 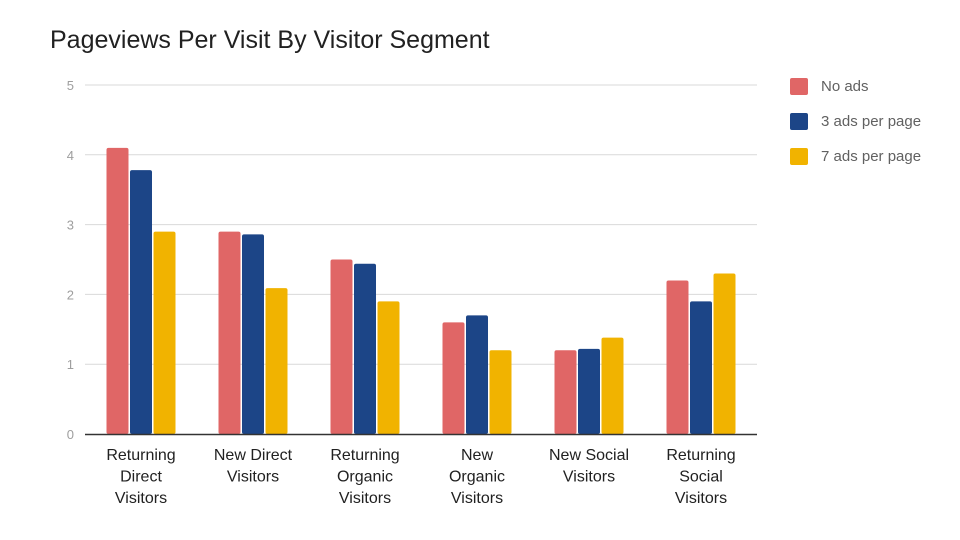 I want to click on y-tick-label: 0, so click(x=70, y=434).